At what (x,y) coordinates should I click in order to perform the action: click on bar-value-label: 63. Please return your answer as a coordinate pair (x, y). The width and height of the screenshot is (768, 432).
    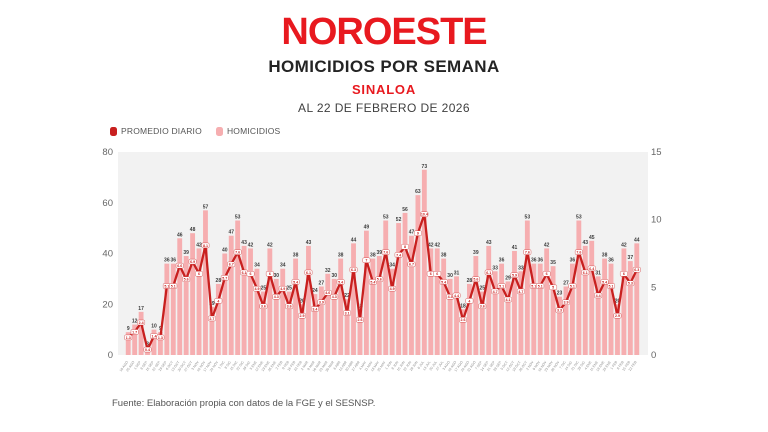
    Looking at the image, I should click on (418, 192).